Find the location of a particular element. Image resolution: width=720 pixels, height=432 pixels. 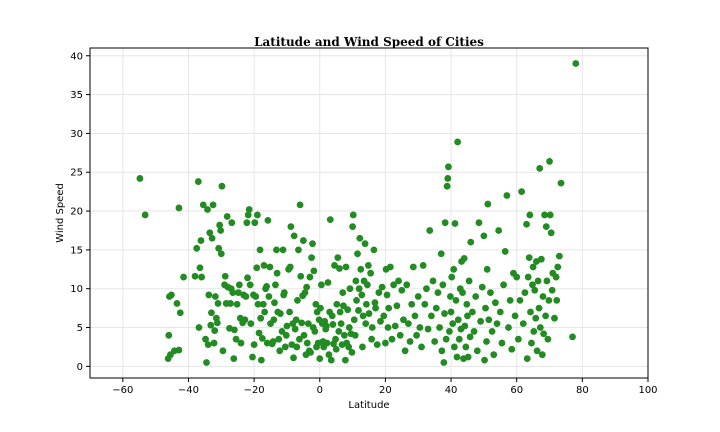

y-tick-label: 10 is located at coordinates (76, 289).